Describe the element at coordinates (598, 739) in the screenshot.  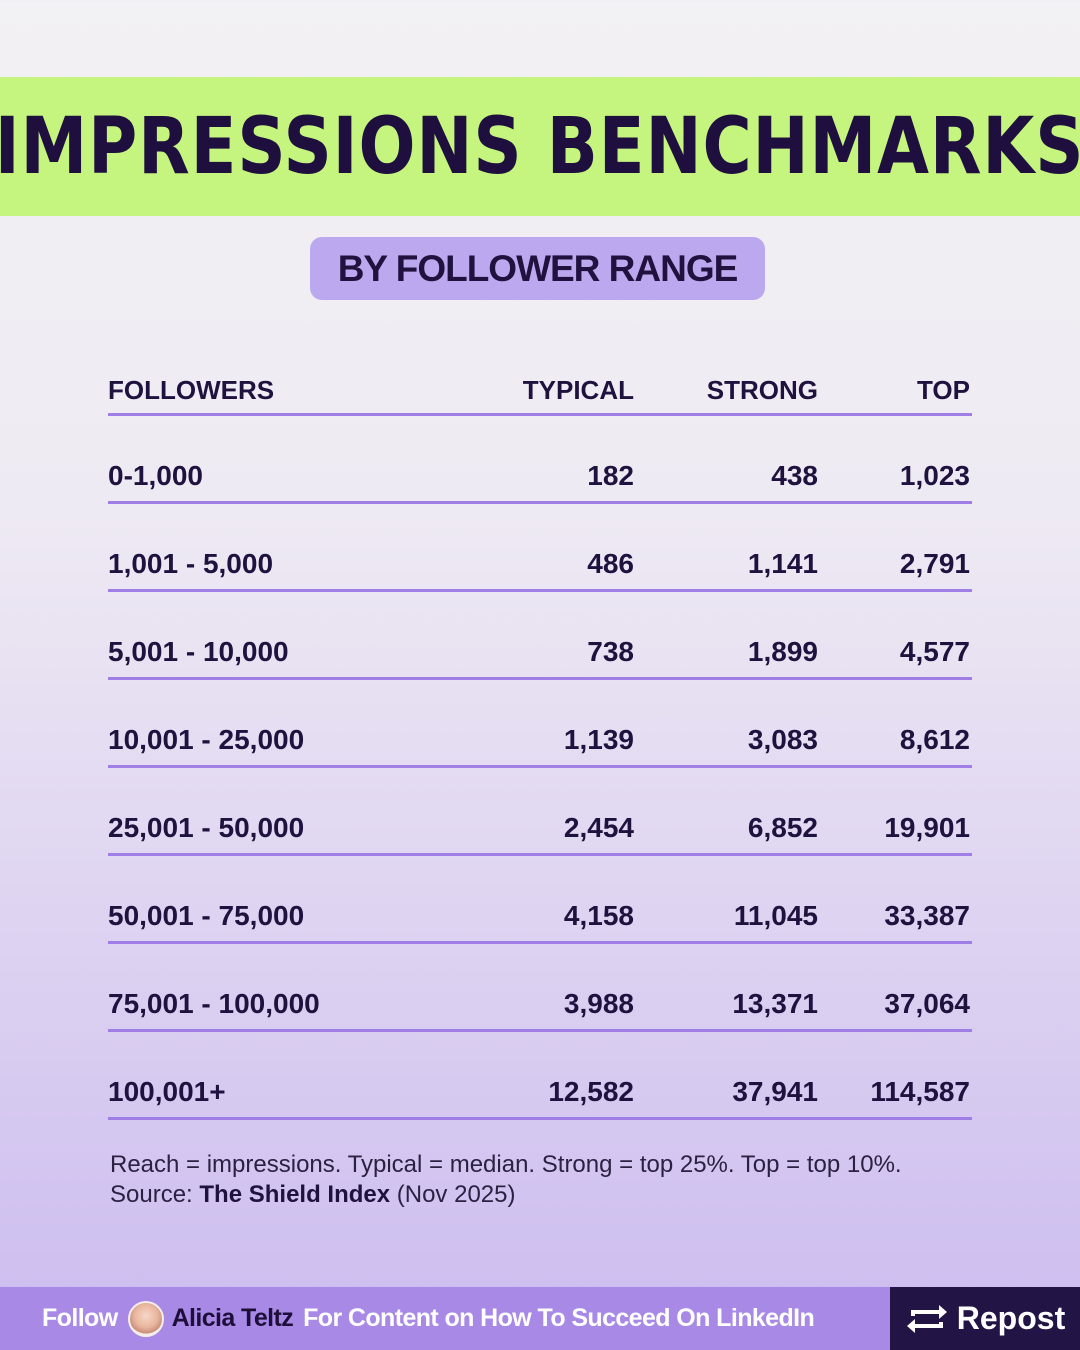
I see `typical-cell: 1,139` at that location.